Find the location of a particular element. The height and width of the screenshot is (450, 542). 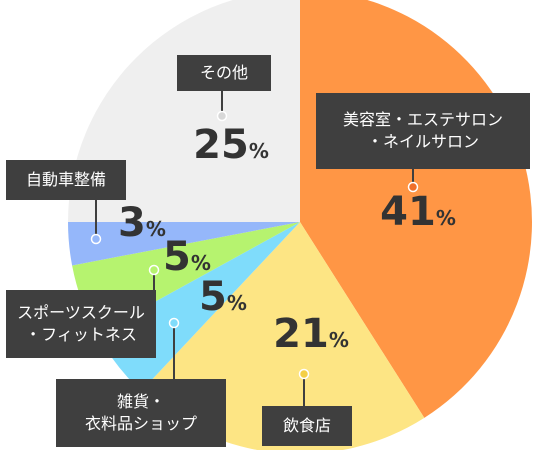

callout-text-auto-repair: 自動車整備 is located at coordinates (65, 179).